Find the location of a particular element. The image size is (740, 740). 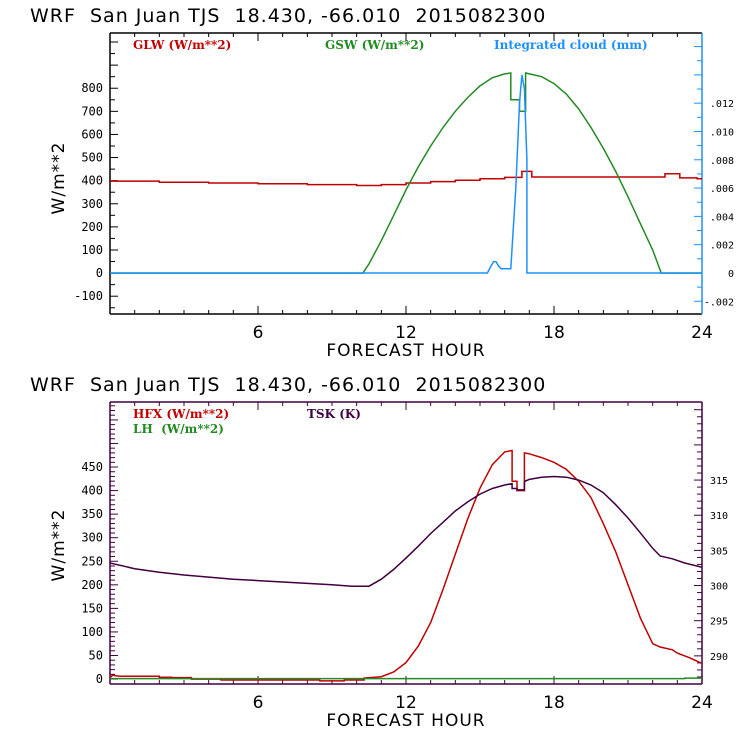

y-tick-label: 800 is located at coordinates (92, 88).